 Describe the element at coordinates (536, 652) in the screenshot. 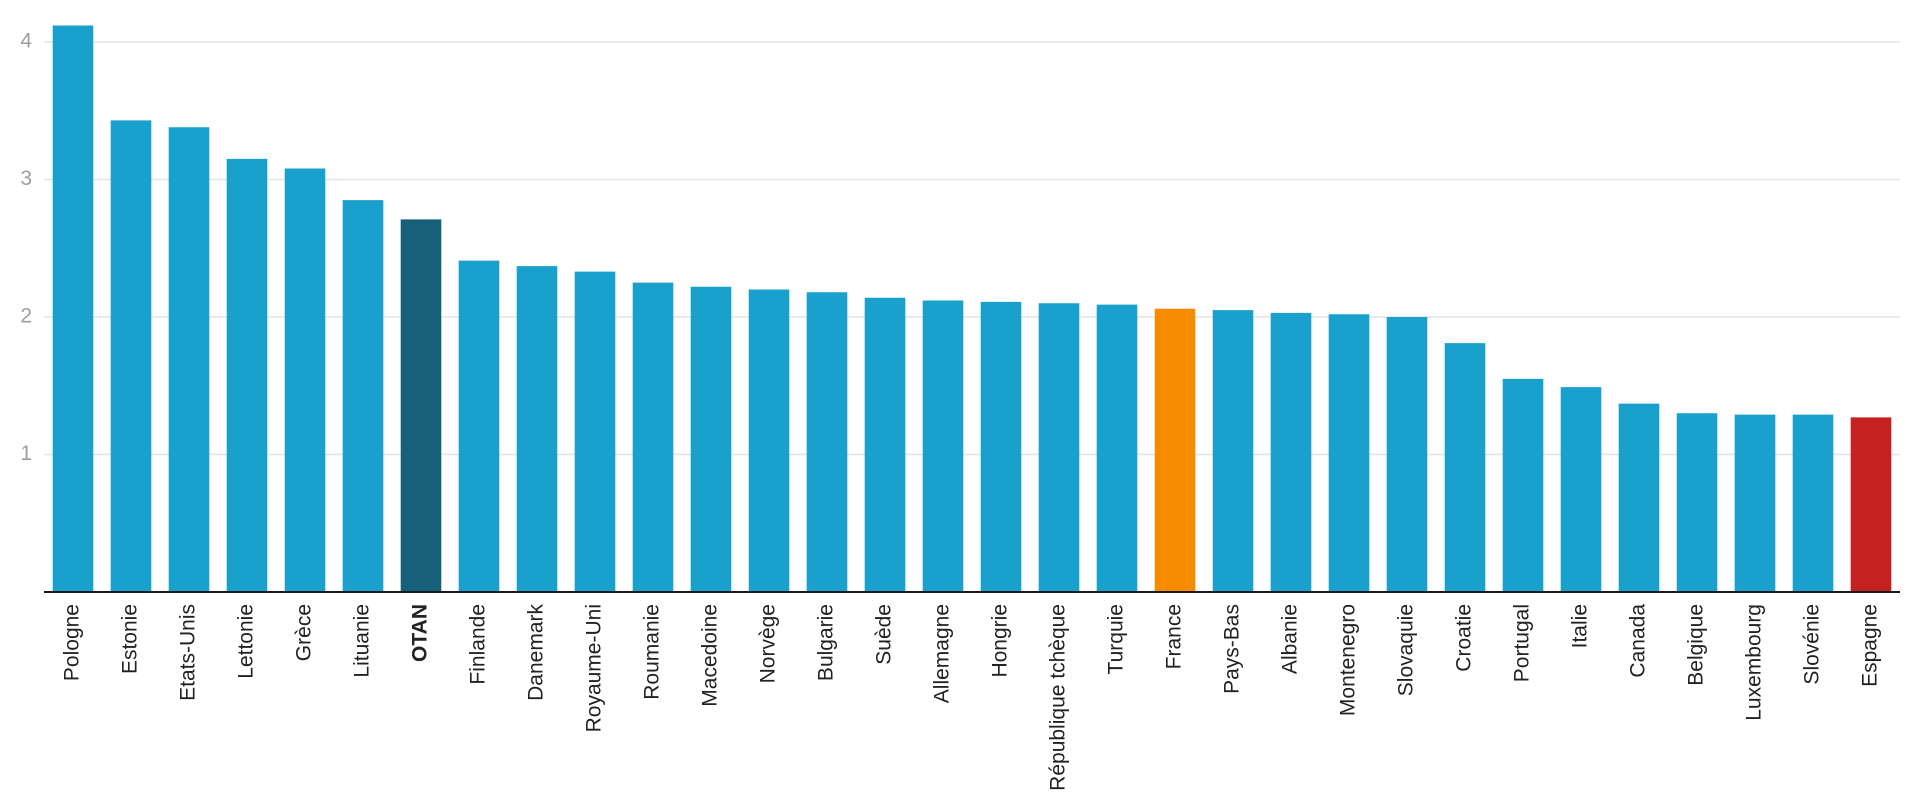

I see `x-category-label: Danemark` at that location.